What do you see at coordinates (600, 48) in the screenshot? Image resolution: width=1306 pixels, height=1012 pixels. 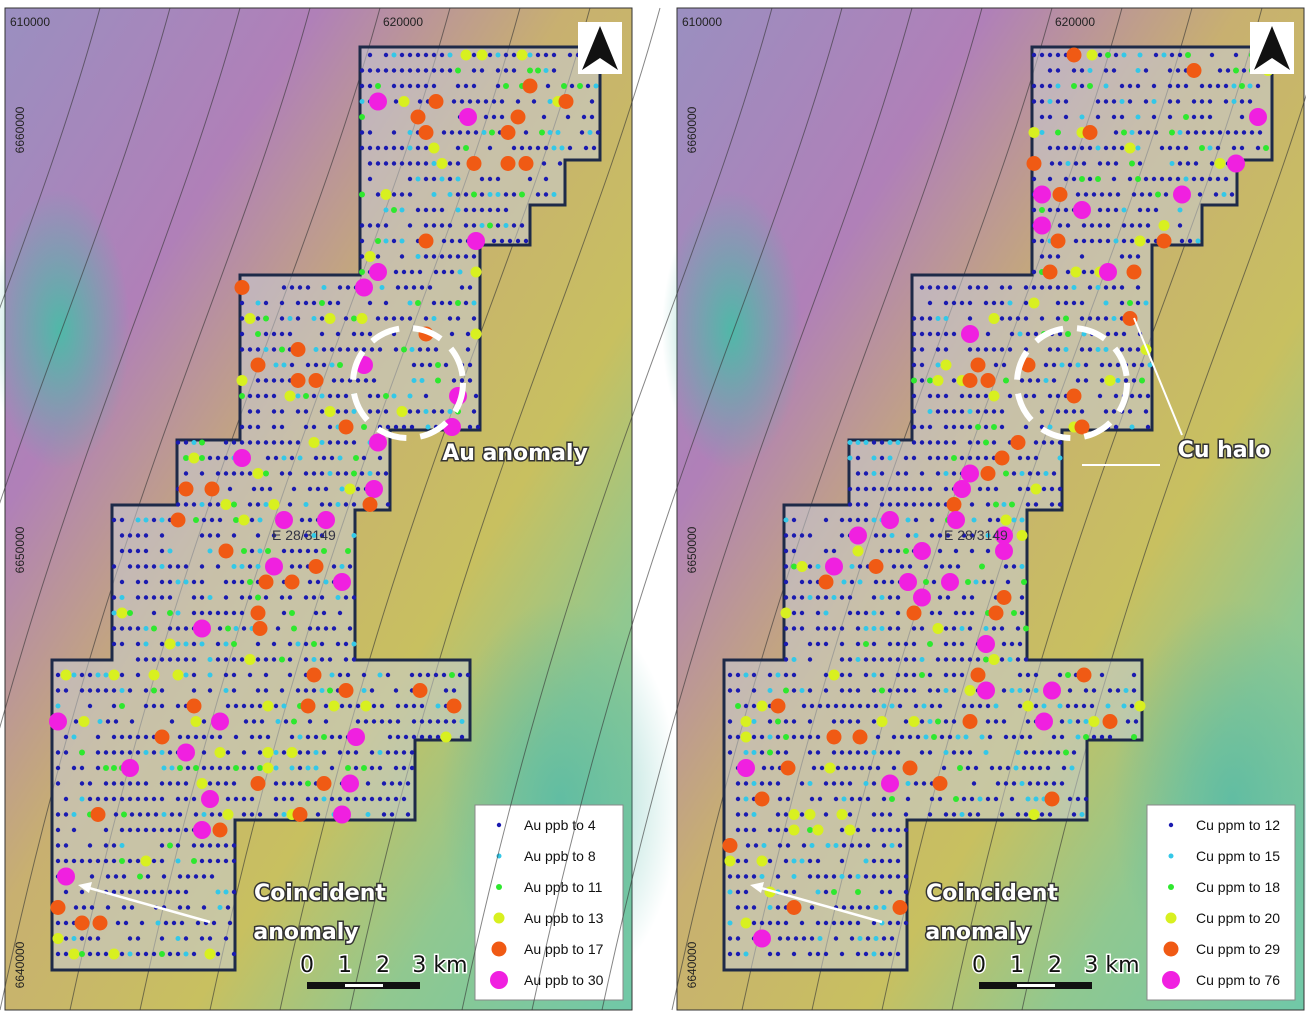 I see `north-arrow` at bounding box center [600, 48].